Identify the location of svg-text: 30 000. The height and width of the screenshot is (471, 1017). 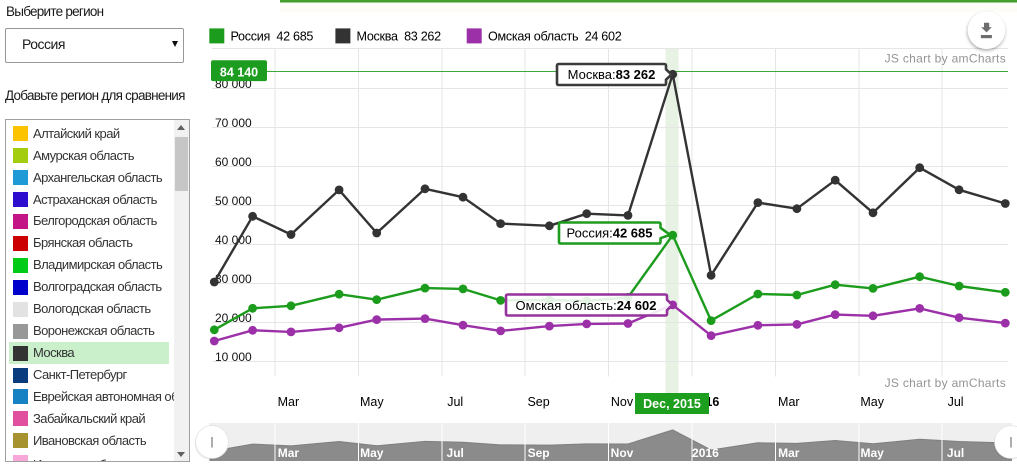
(233, 279).